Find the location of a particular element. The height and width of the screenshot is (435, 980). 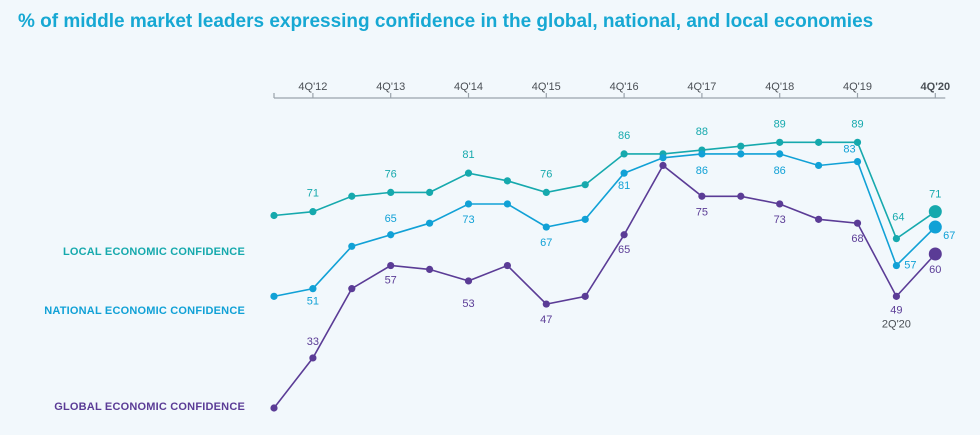

data-label: 47 is located at coordinates (546, 320).